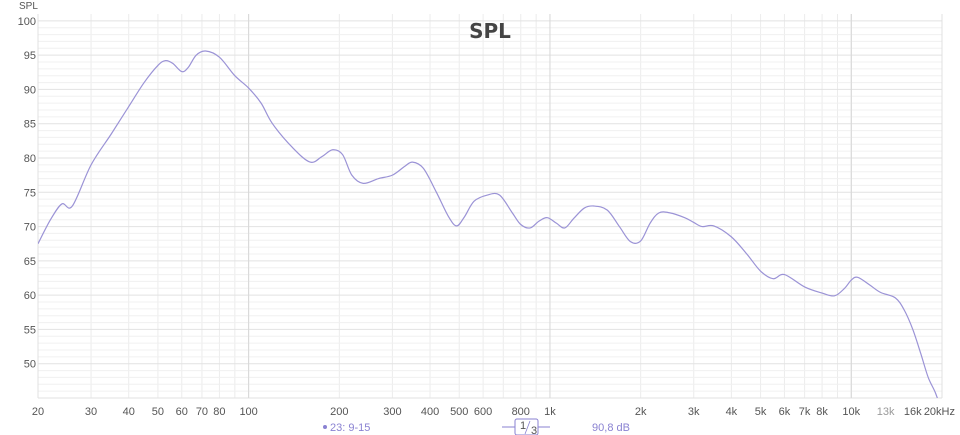 Image resolution: width=960 pixels, height=435 pixels. Describe the element at coordinates (30, 228) in the screenshot. I see `y-tick-label: 70` at that location.